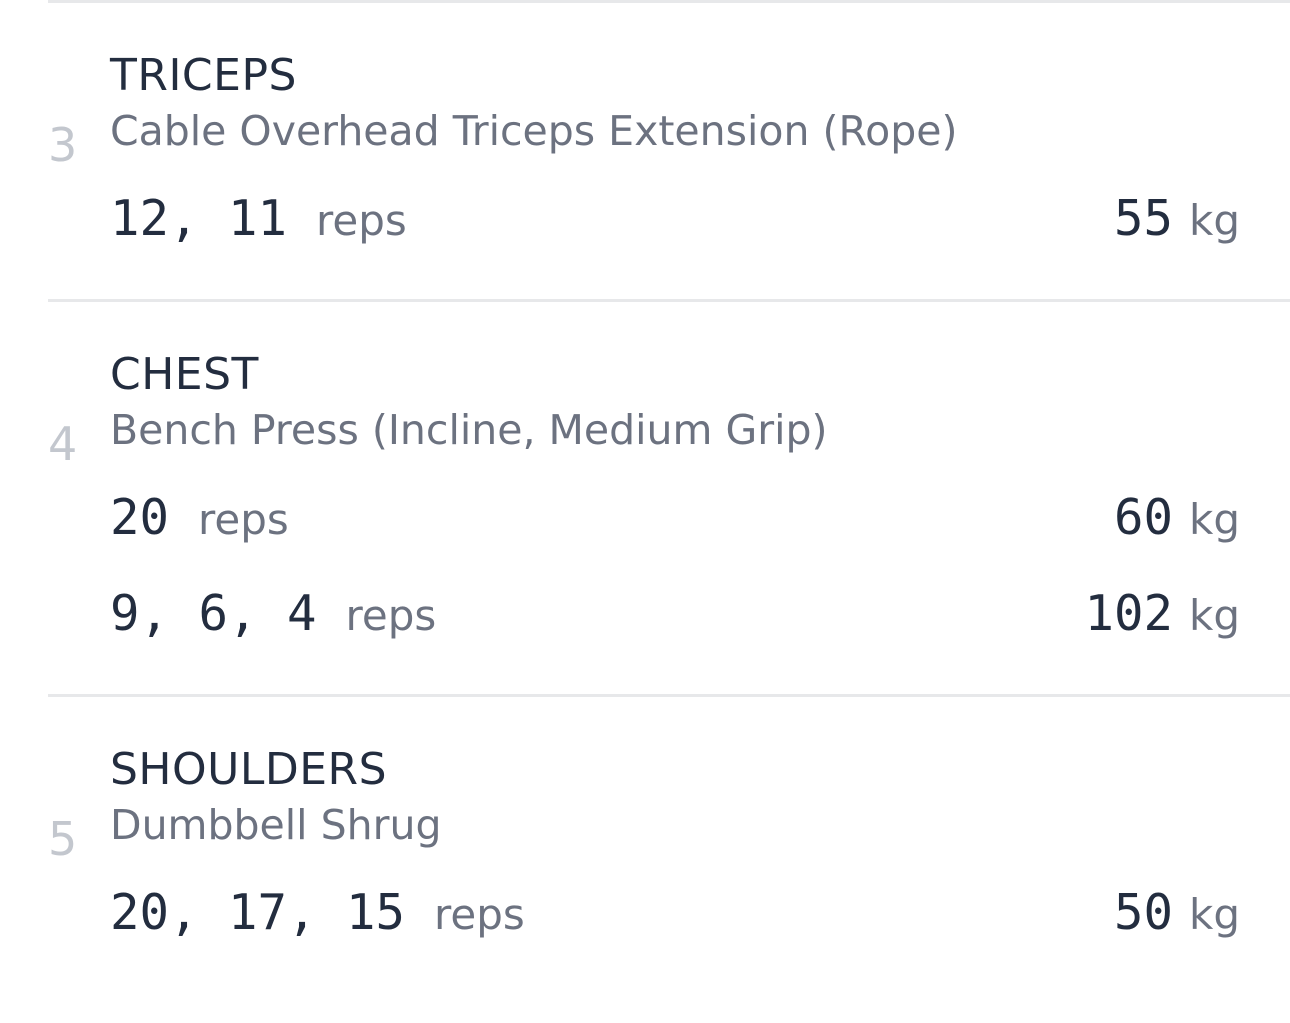 This screenshot has width=1290, height=1023. What do you see at coordinates (675, 615) in the screenshot?
I see `set-row: 9, 6, 4 reps 102 kg` at bounding box center [675, 615].